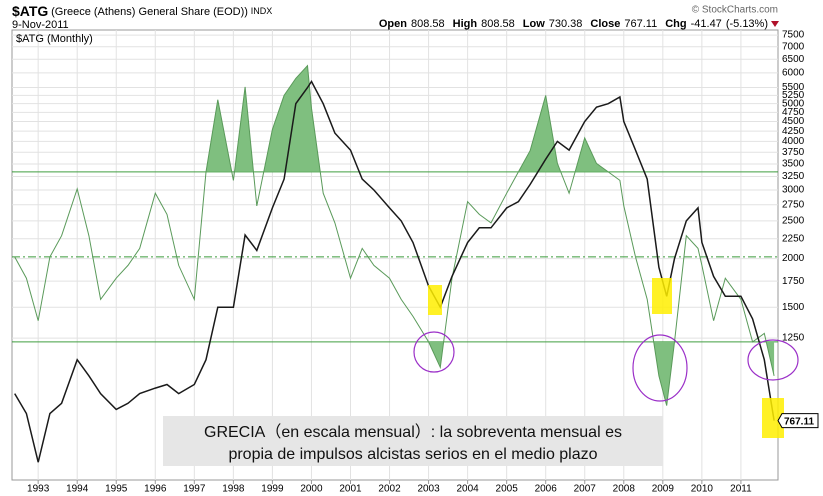  I want to click on annotation-box, so click(413, 441).